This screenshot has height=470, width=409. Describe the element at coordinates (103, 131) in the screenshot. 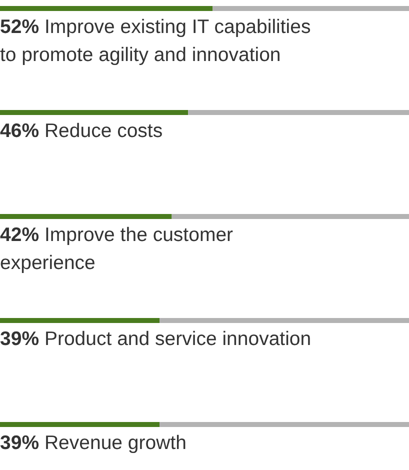

I see `y-tick-label: Reduce costs` at that location.